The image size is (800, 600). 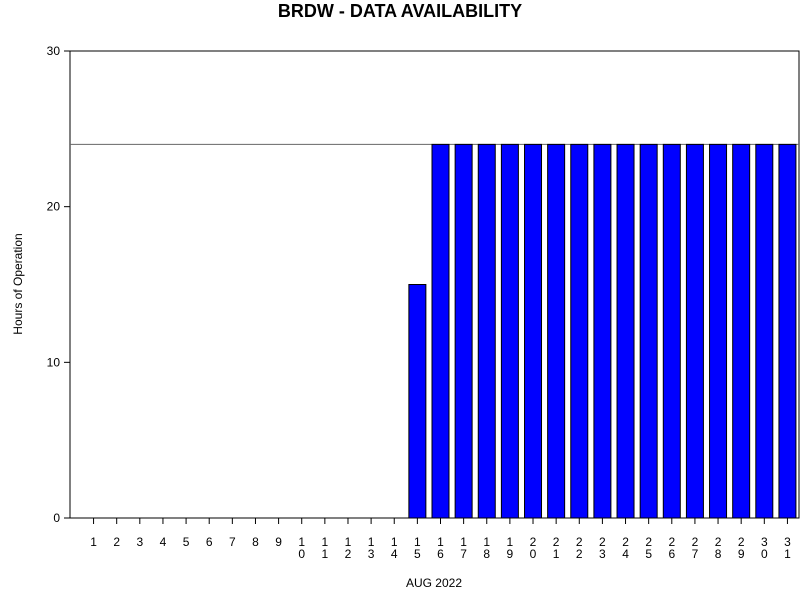 I want to click on chart-title: BRDW - DATA AVAILABILITY, so click(x=400, y=11).